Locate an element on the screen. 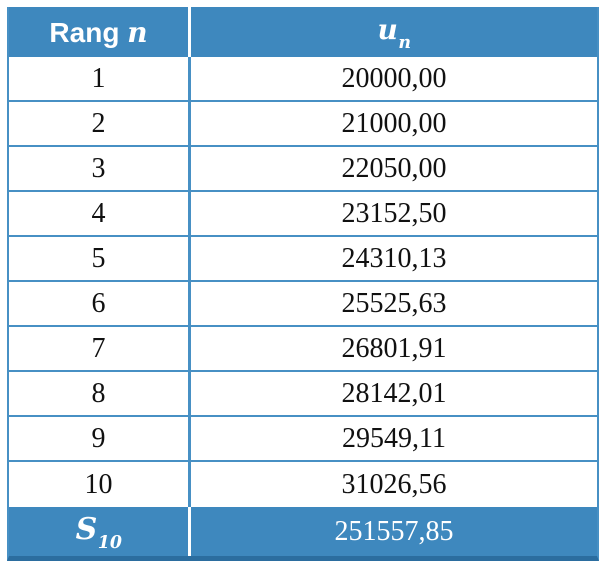  column-header-value: un is located at coordinates (394, 32).